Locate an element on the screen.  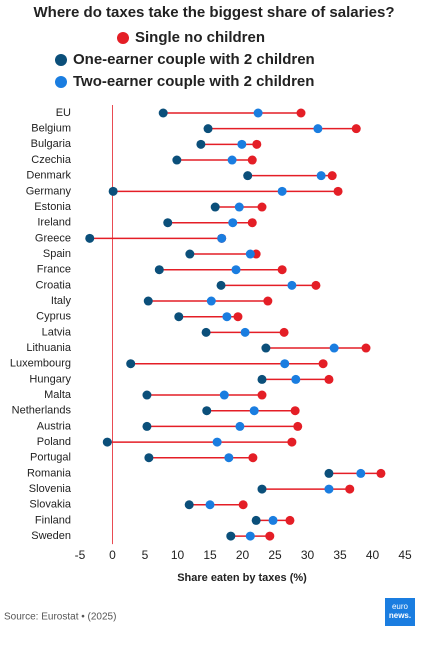
category-label: Belgium is located at coordinates (51, 129).